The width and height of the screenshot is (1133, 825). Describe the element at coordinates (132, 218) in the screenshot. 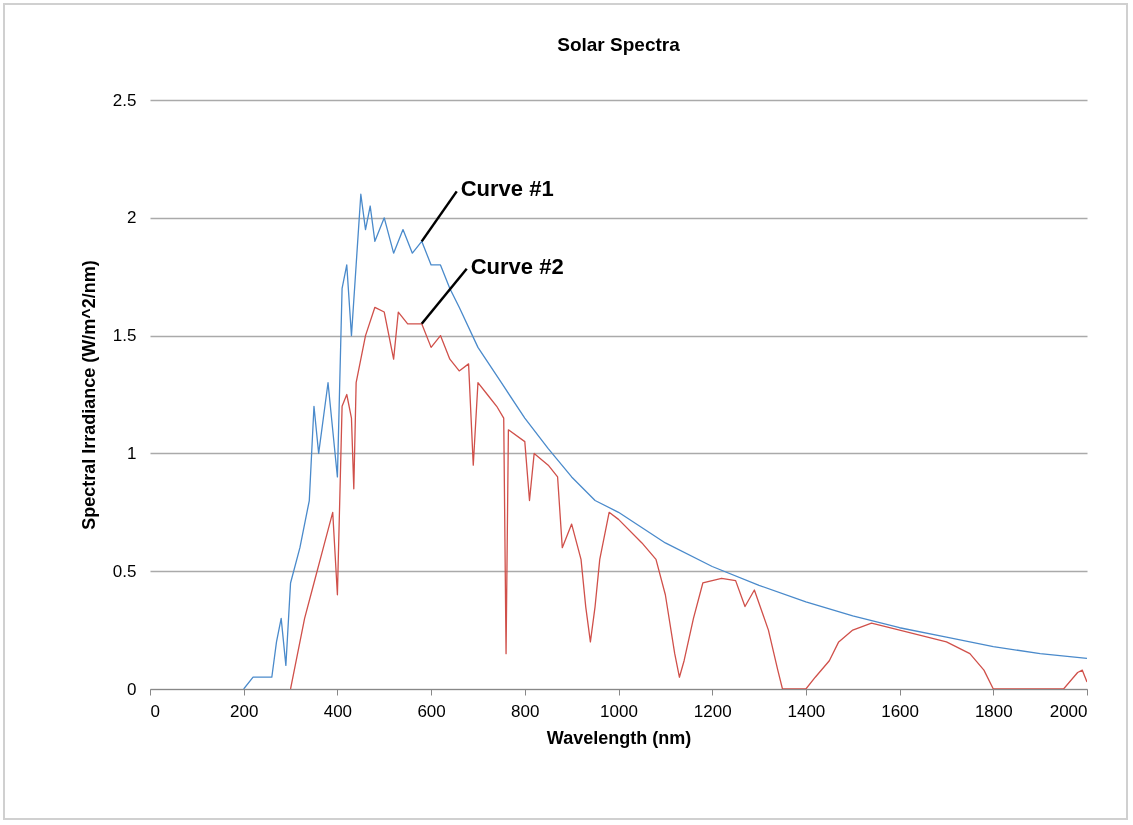

I see `y-tick-label: 2` at that location.